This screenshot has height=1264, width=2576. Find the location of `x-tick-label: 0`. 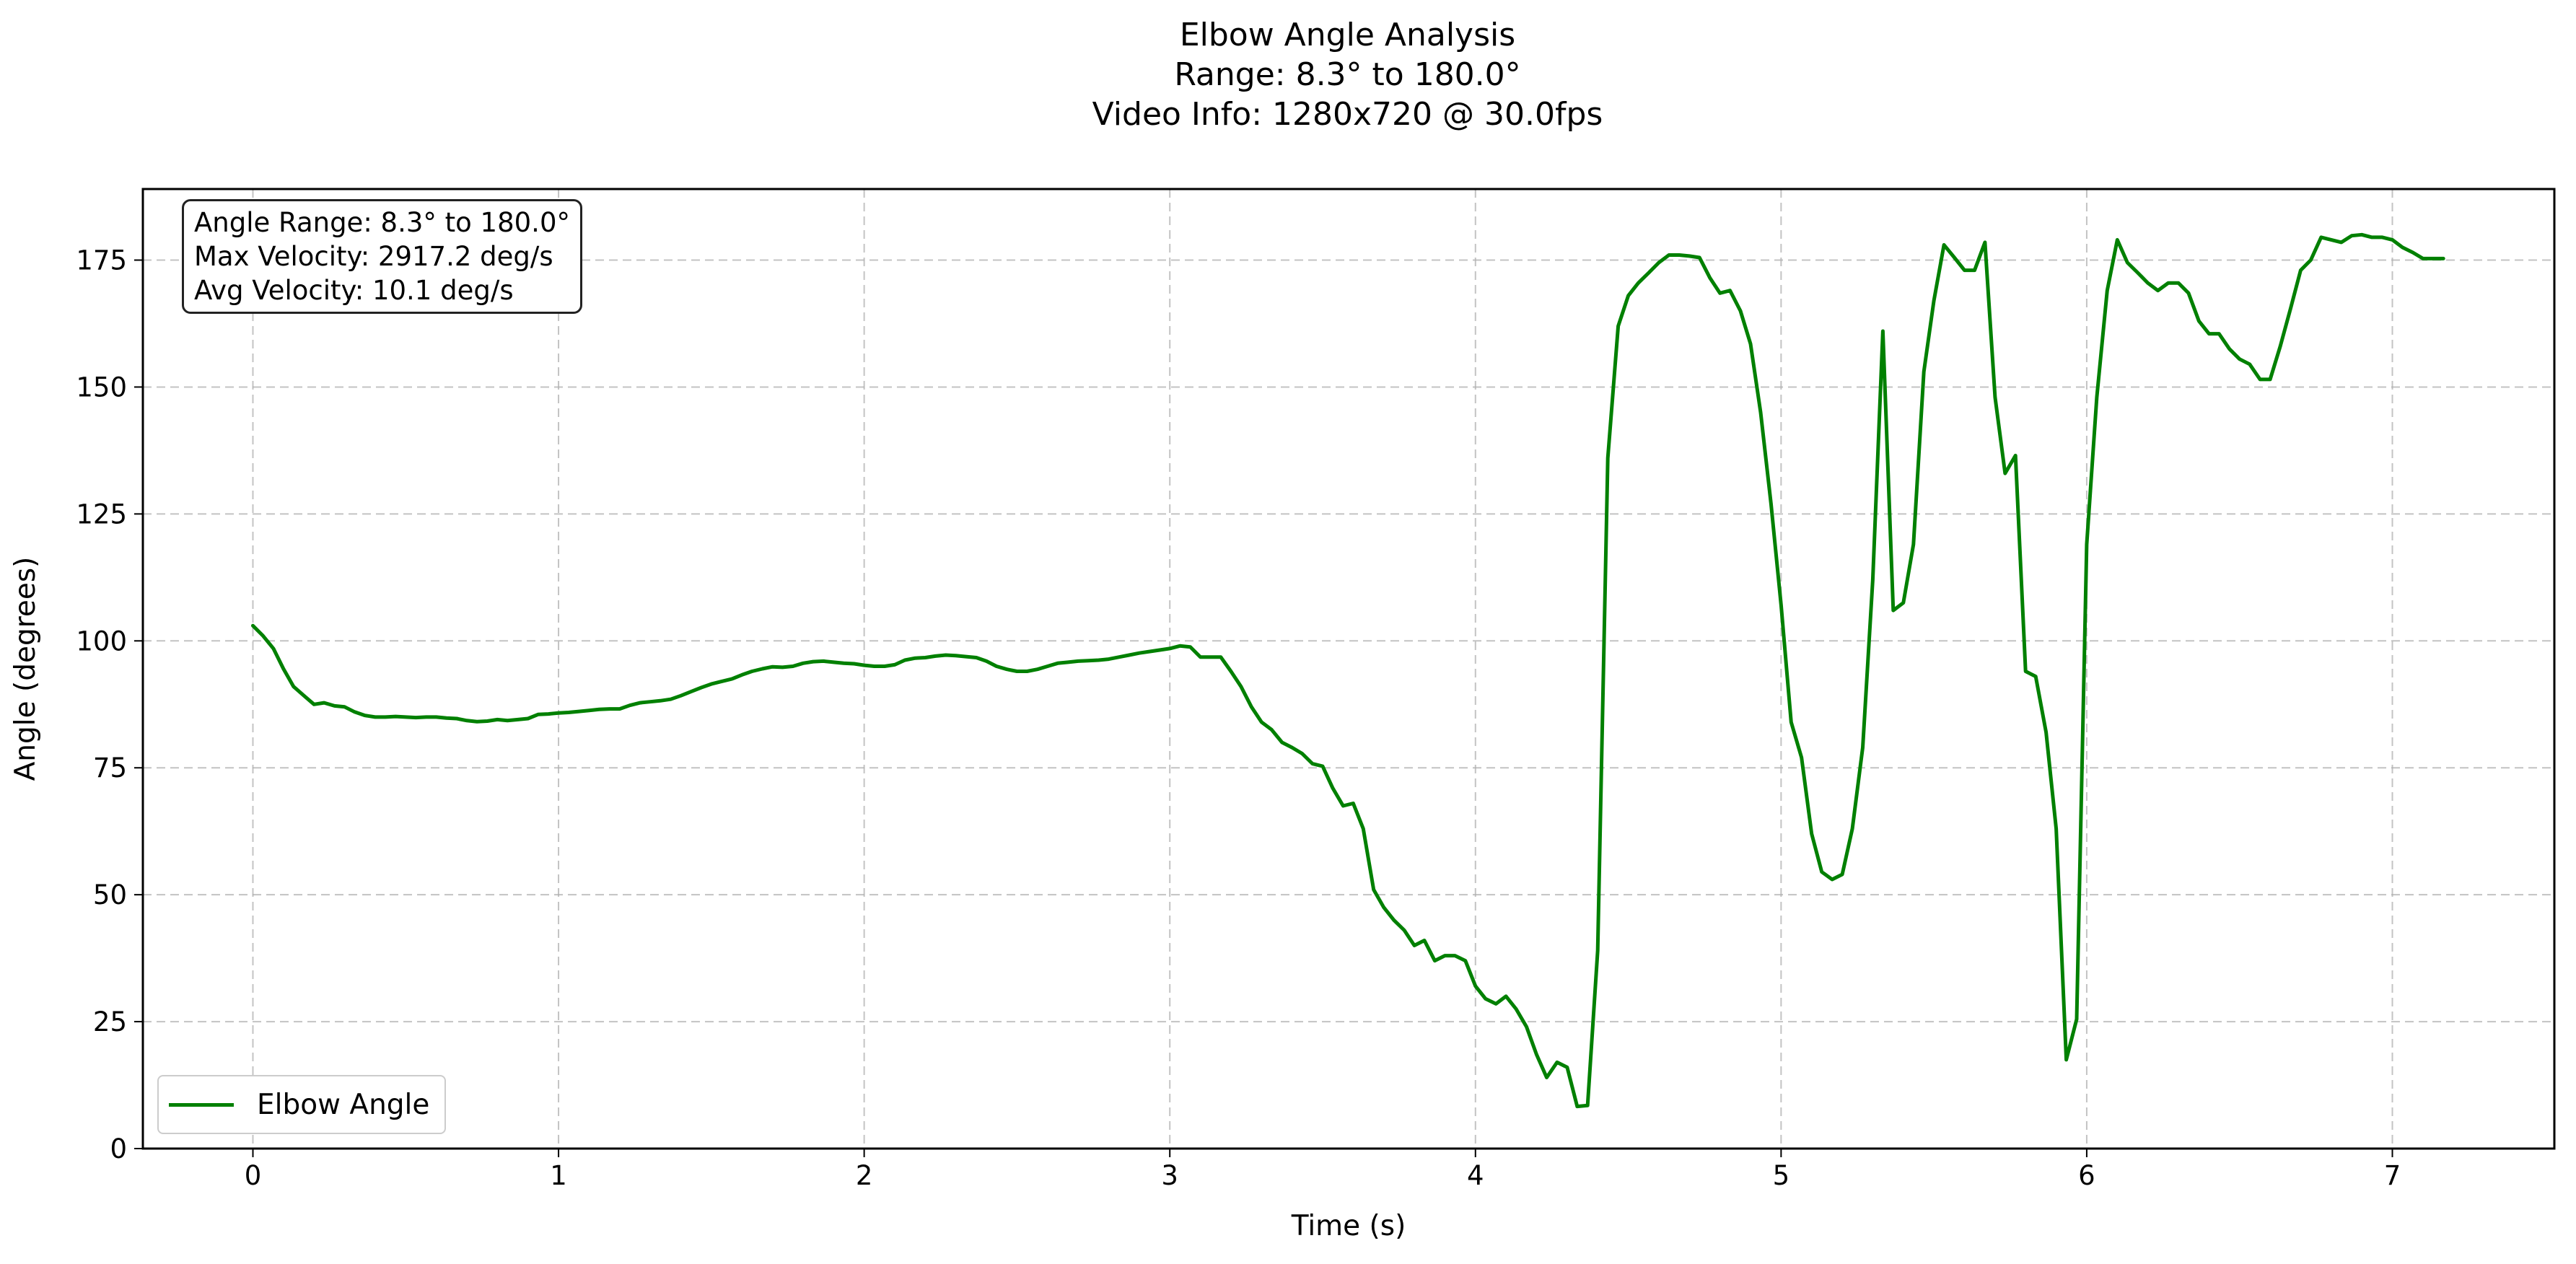

x-tick-label: 0 is located at coordinates (253, 1175).